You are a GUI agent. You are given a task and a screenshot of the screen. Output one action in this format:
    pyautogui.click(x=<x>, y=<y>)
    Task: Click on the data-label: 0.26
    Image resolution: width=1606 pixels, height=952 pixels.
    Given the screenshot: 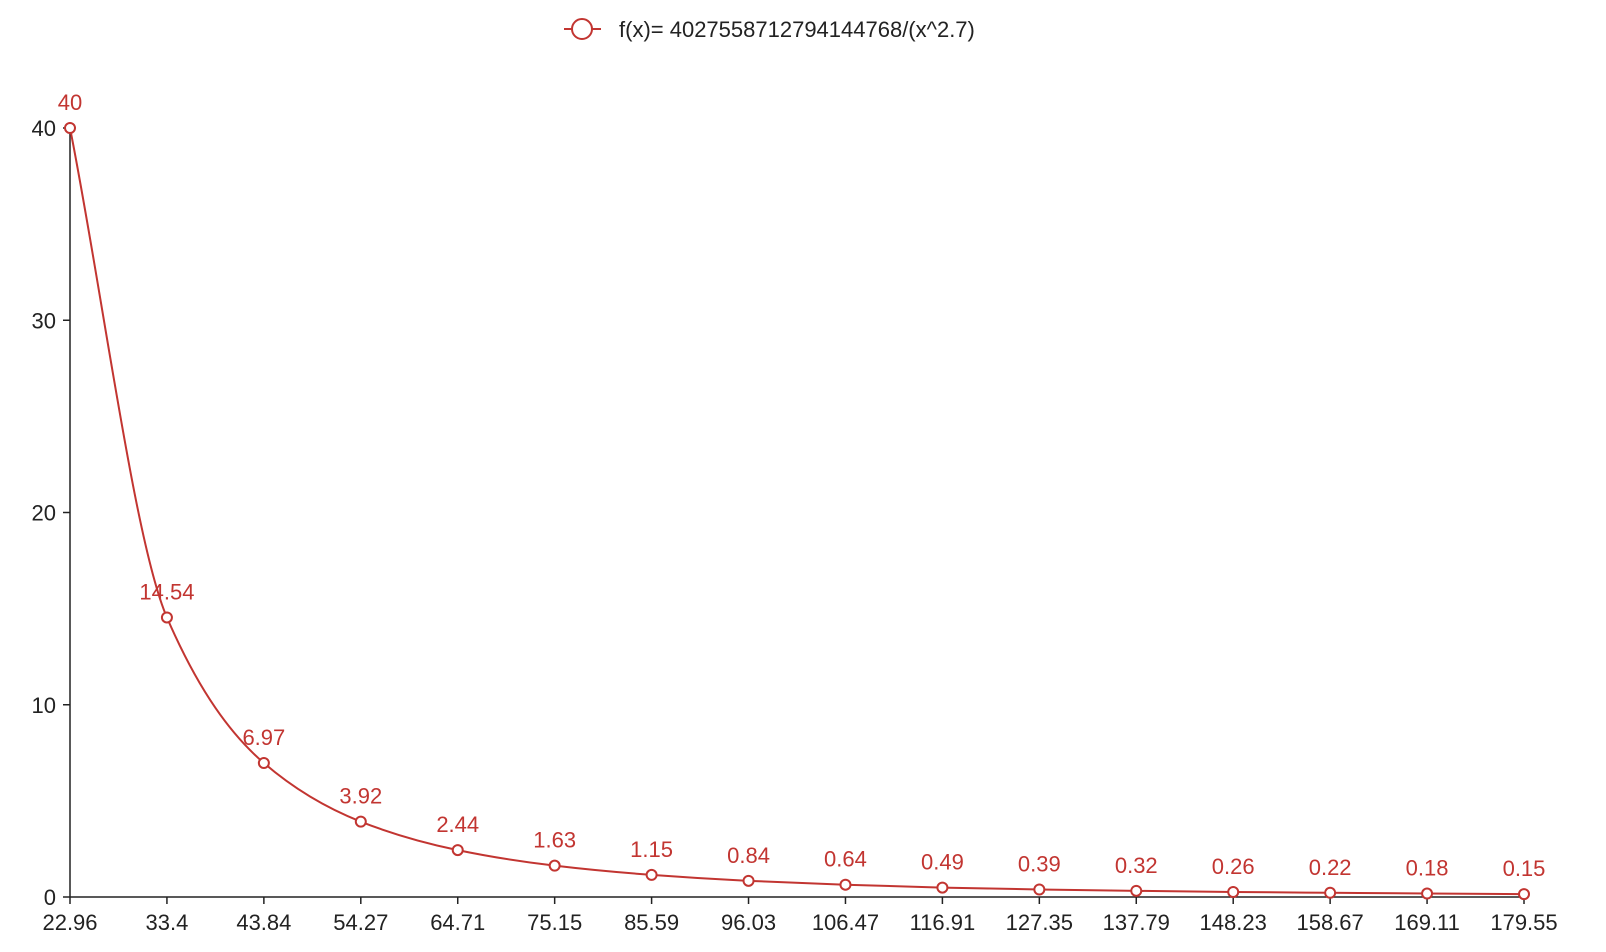 What is the action you would take?
    pyautogui.click(x=1233, y=866)
    